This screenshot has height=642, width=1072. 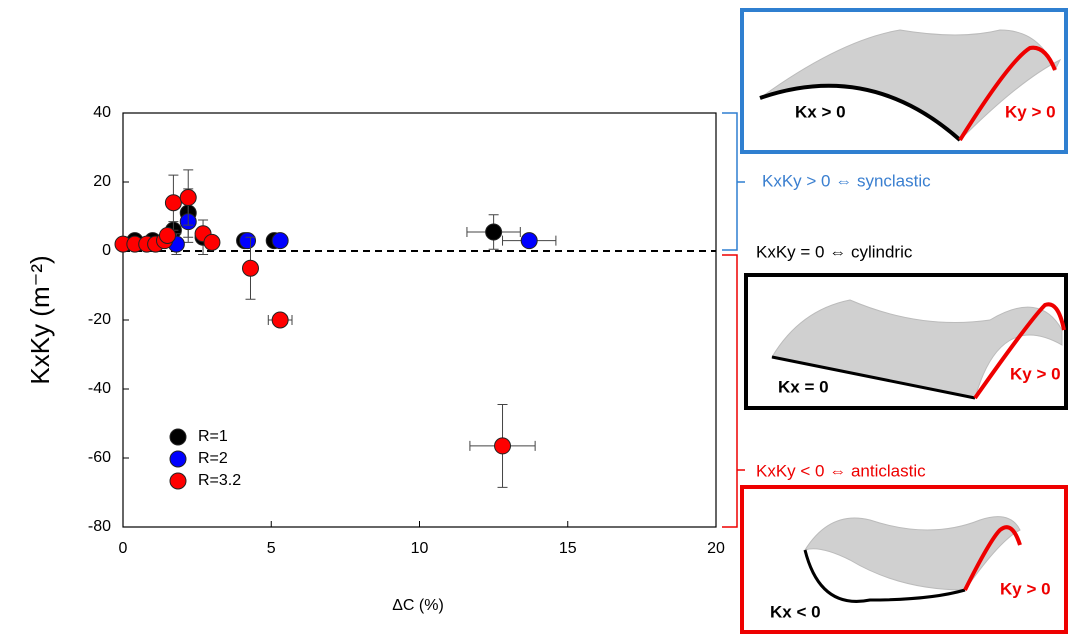 I want to click on cylindric-diagram: Kx = 0 Ky > 0, so click(x=906, y=341).